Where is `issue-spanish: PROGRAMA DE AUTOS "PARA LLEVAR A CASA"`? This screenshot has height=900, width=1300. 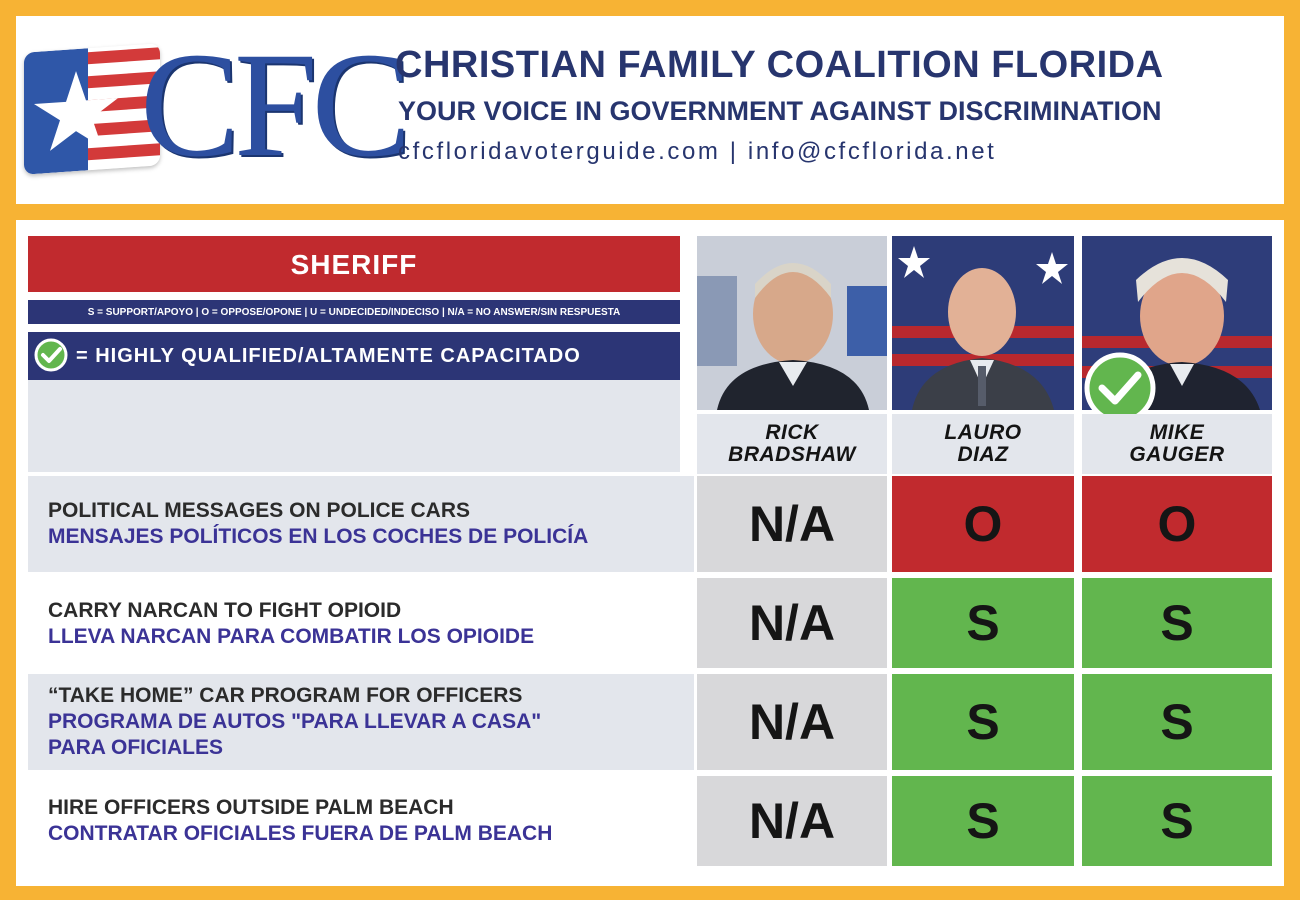 issue-spanish: PROGRAMA DE AUTOS "PARA LLEVAR A CASA" is located at coordinates (295, 721).